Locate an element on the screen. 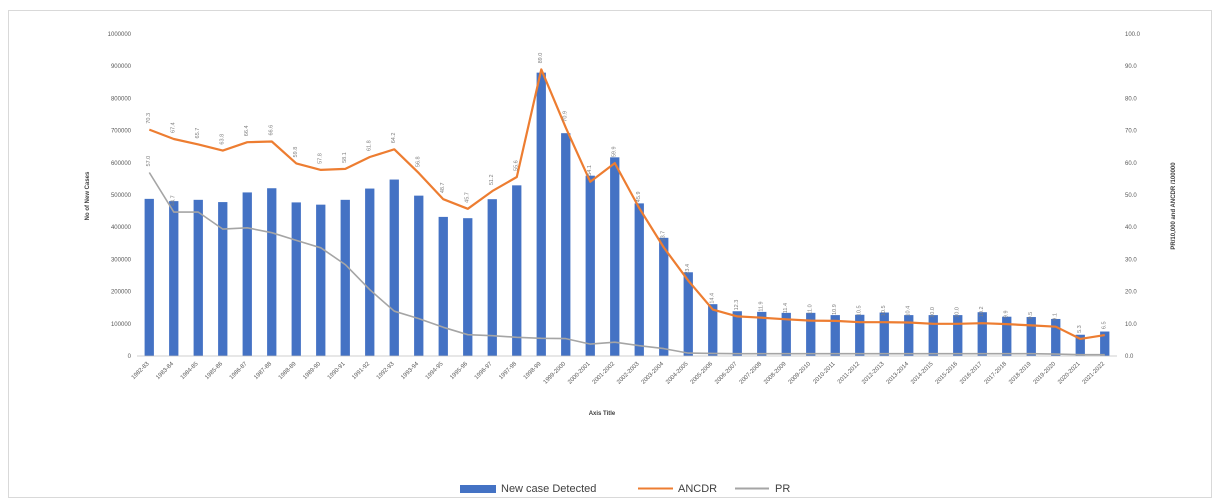 The image size is (1221, 502). x-tick-label: 2011-2012 is located at coordinates (849, 373).